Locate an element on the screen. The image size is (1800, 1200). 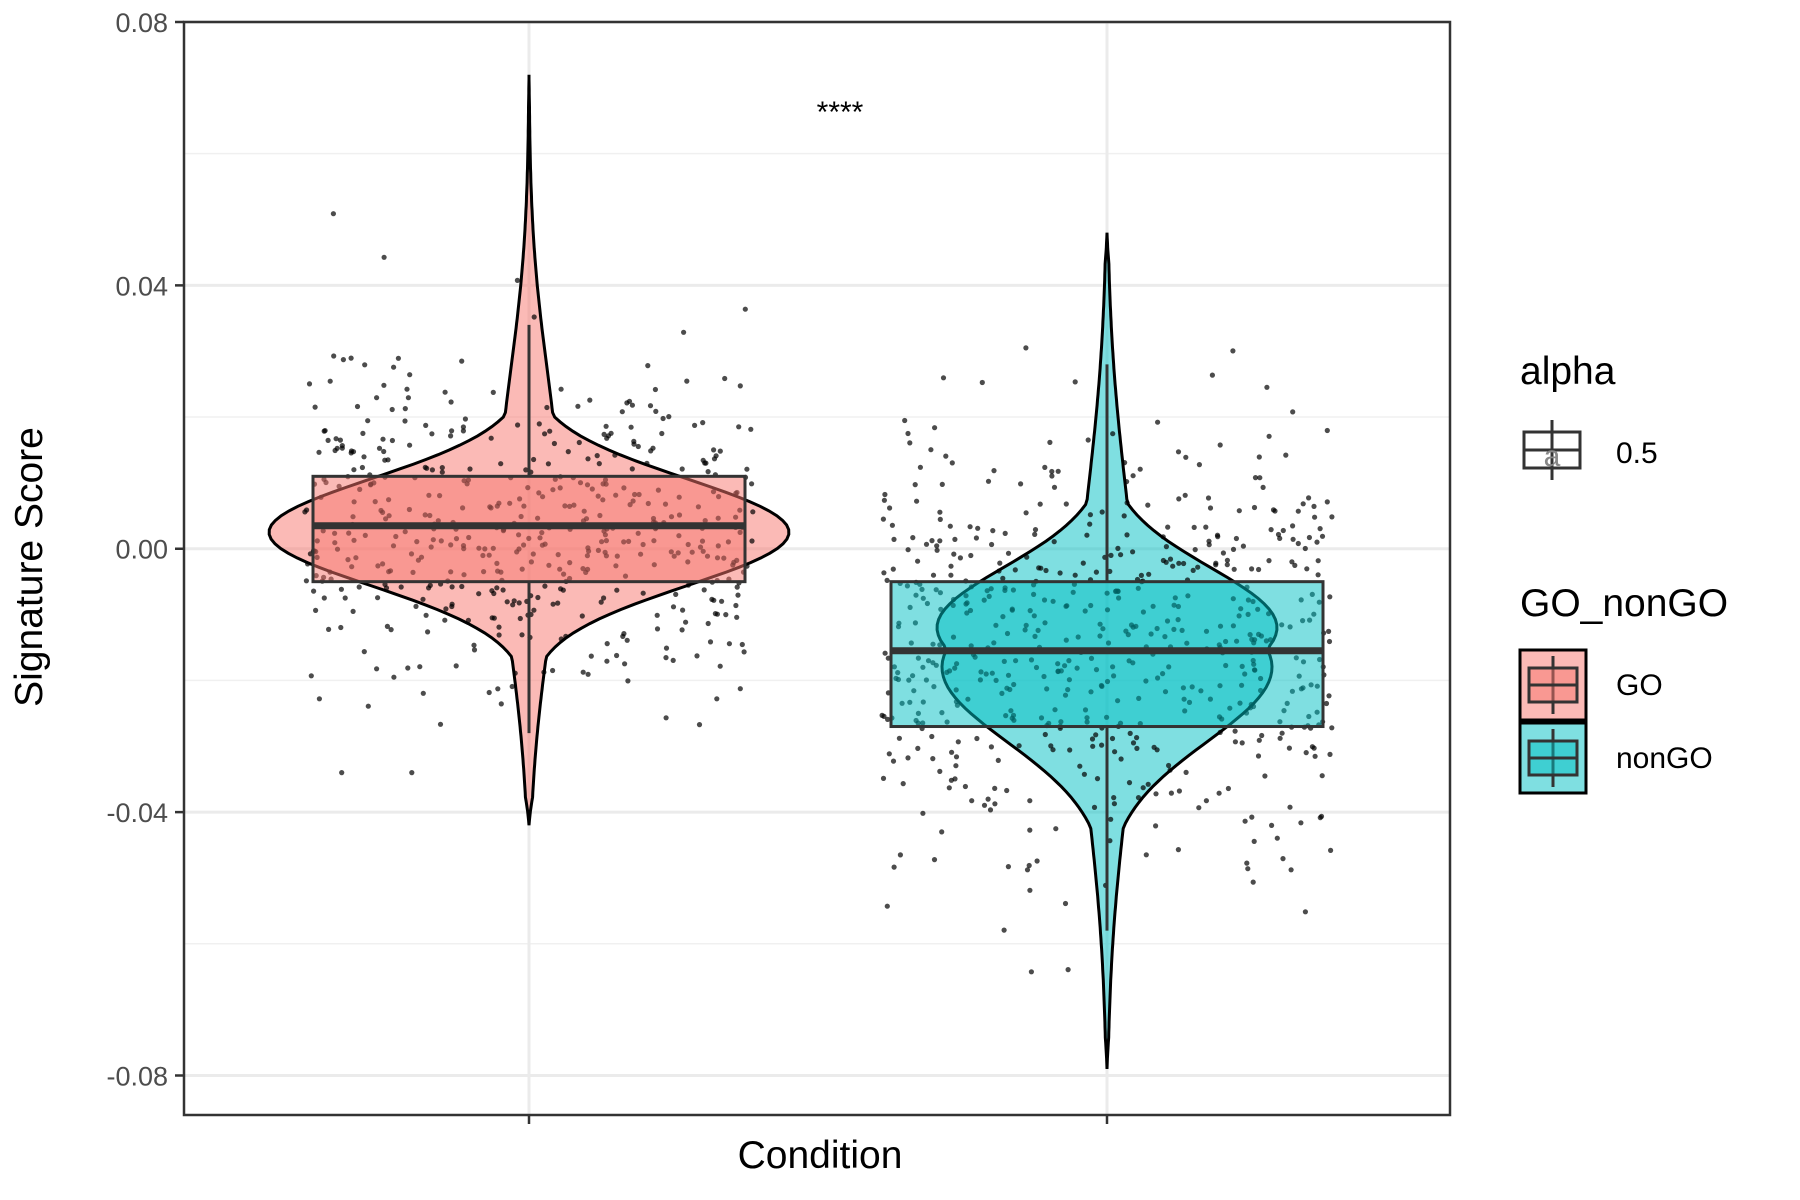
y-tick-label: -0.08 is located at coordinates (137, 1076).